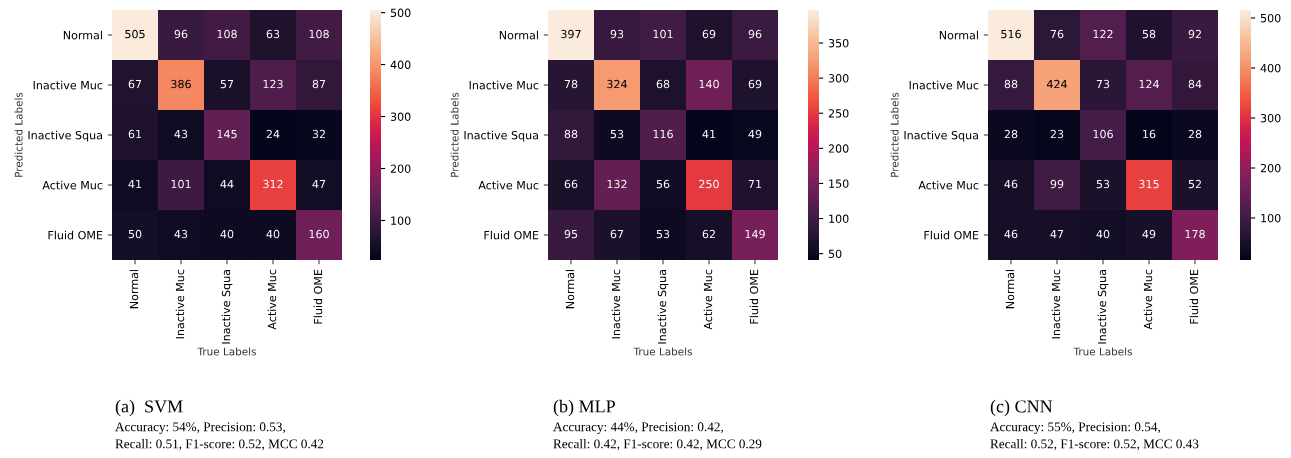  I want to click on data-label: 50, so click(135, 234).